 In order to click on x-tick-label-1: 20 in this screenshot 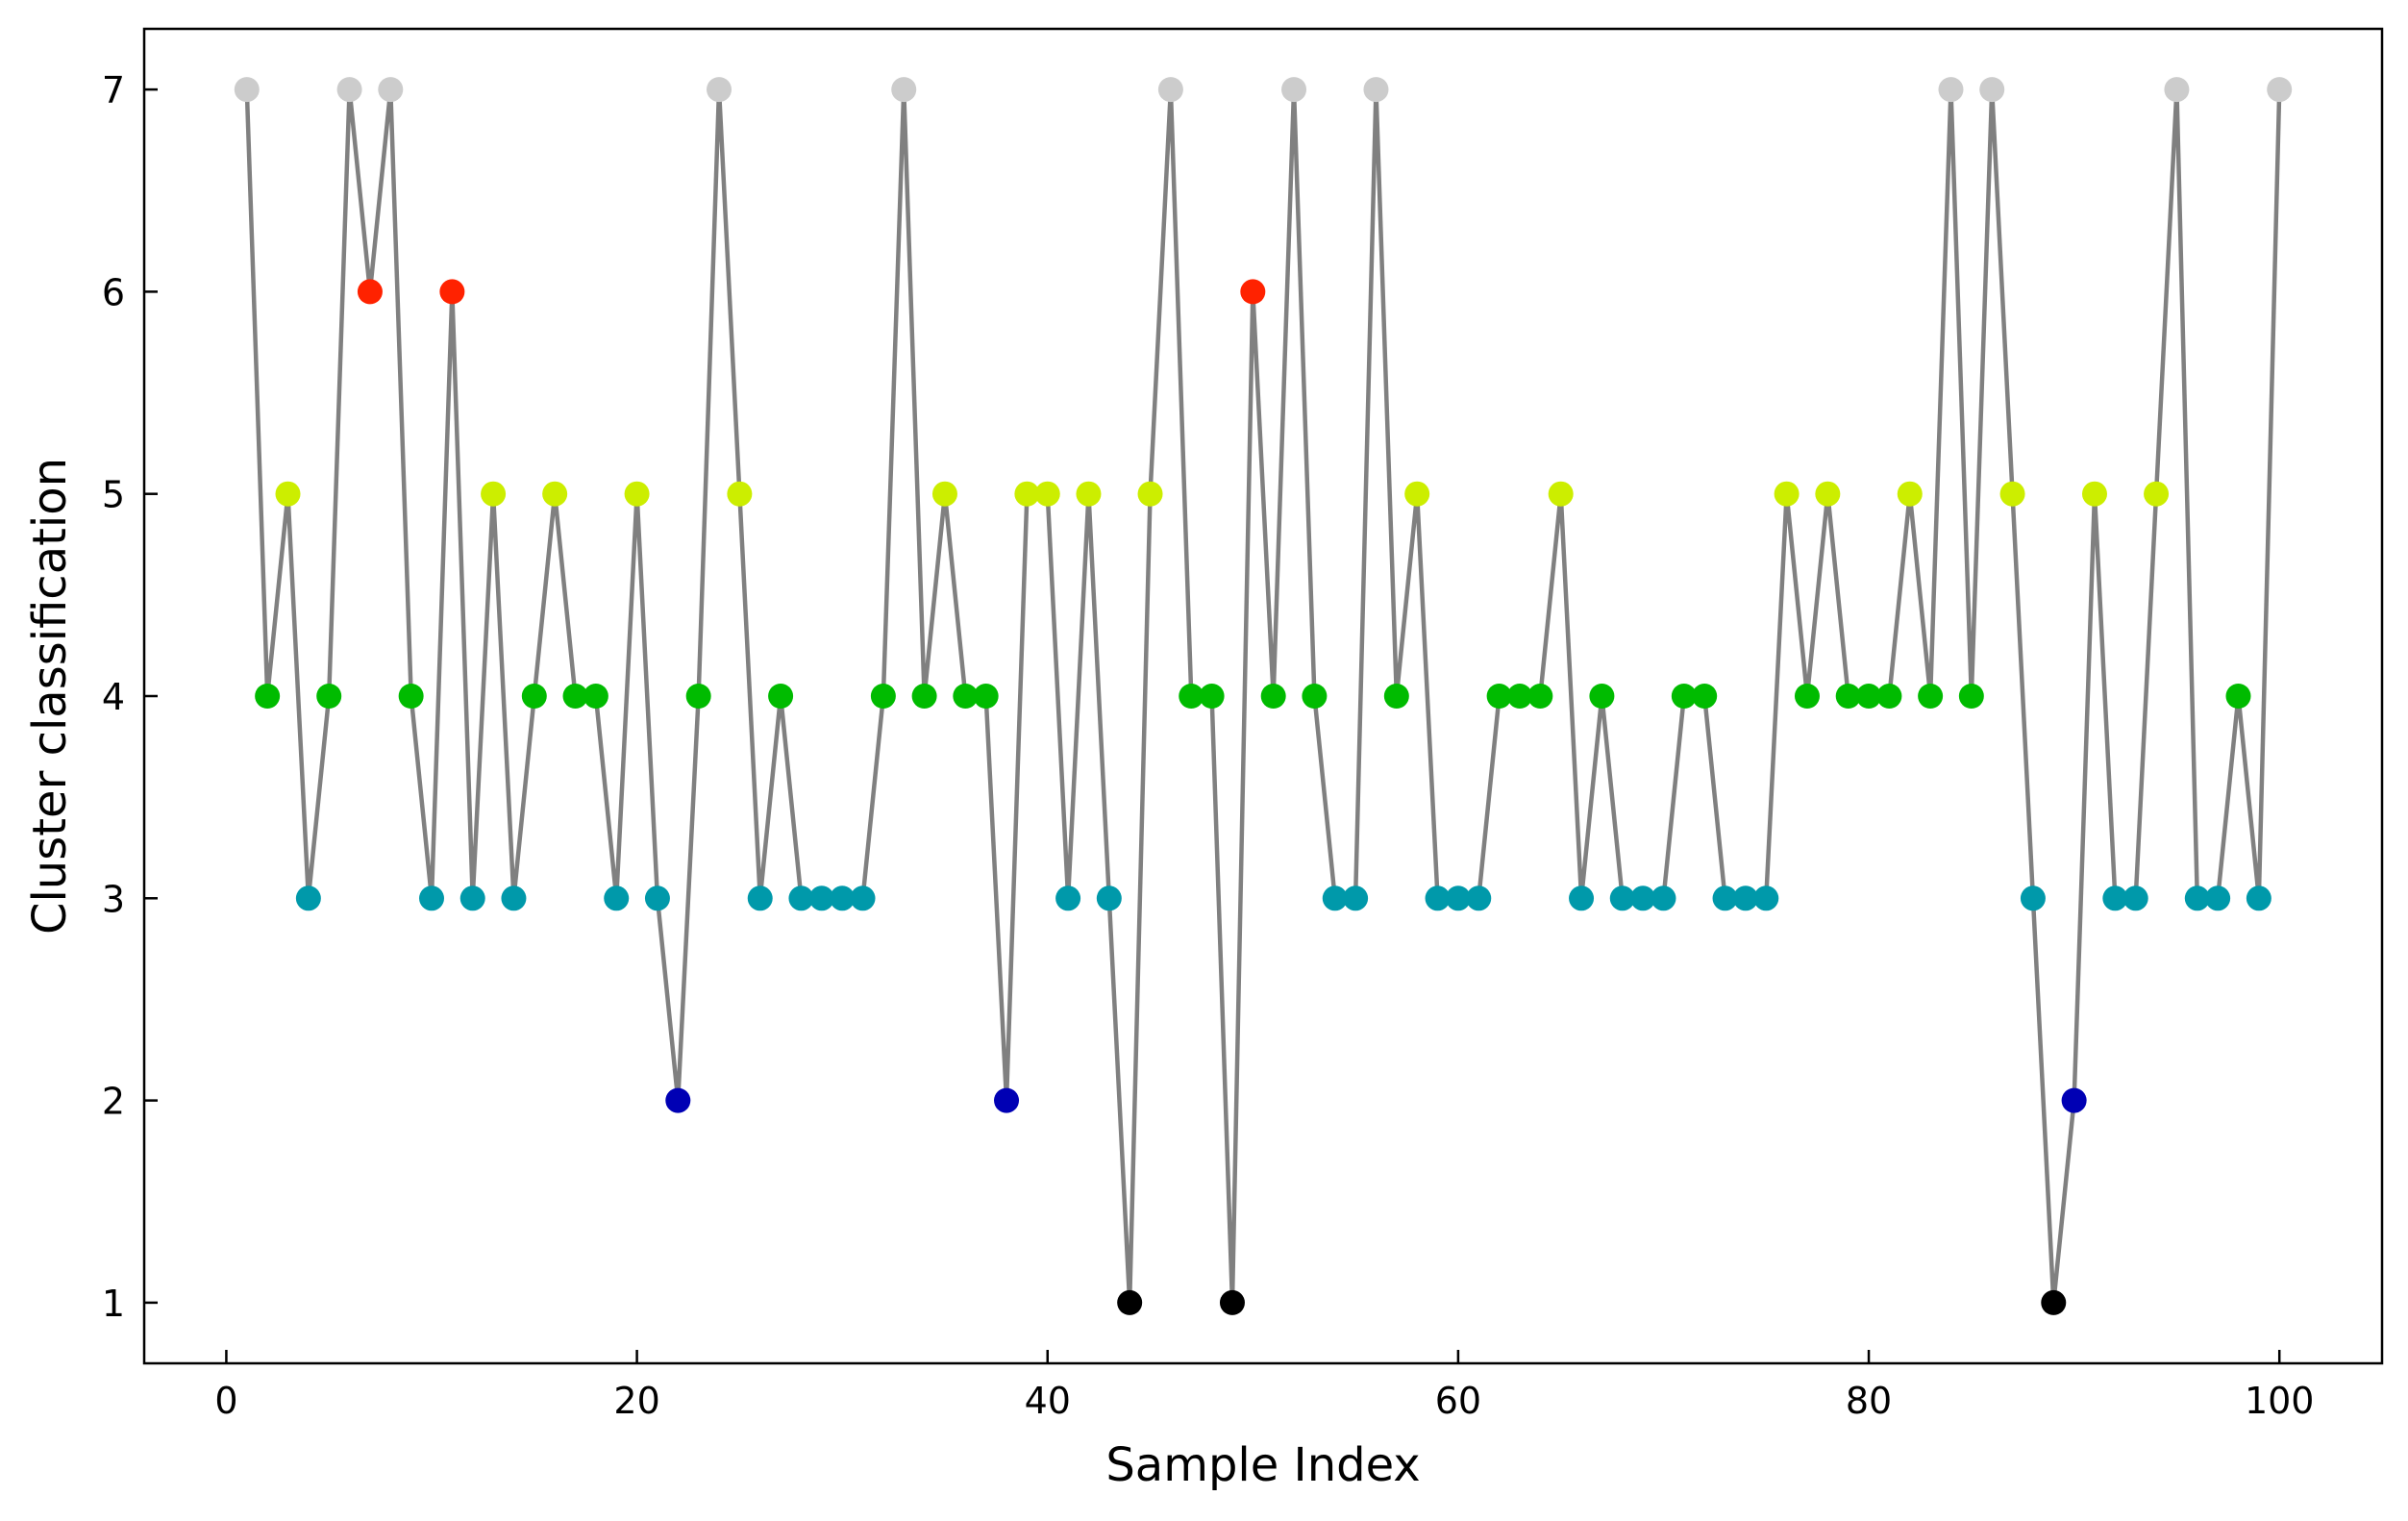, I will do `click(636, 1401)`.